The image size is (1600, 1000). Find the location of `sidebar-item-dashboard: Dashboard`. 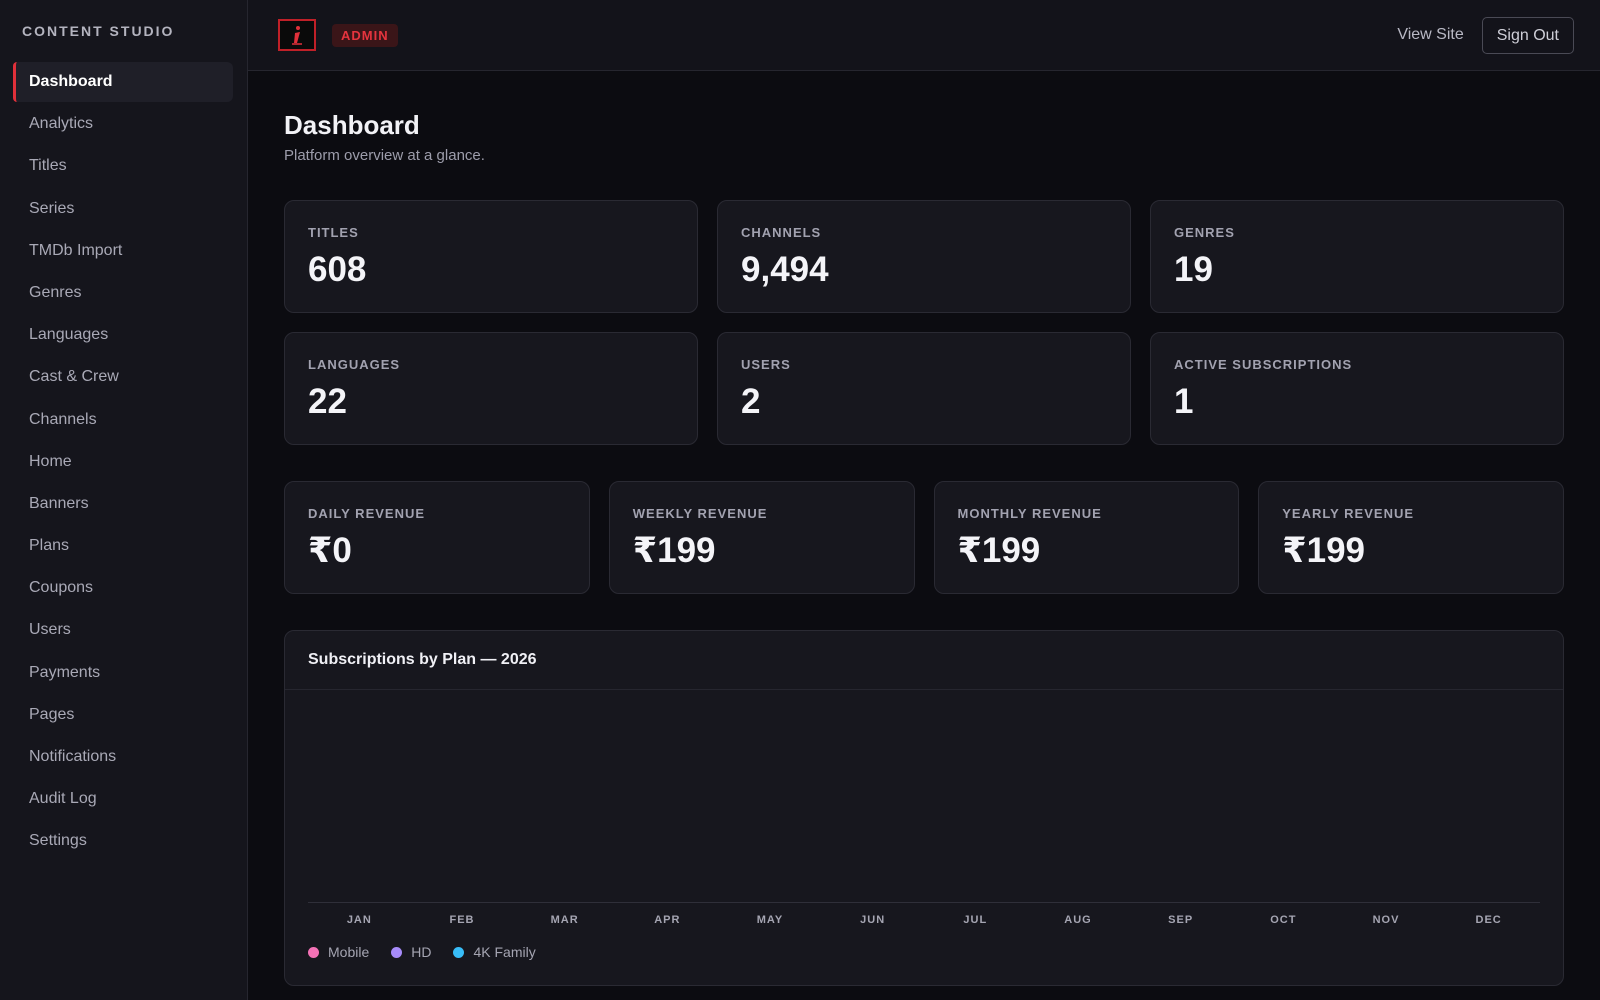

sidebar-item-dashboard: Dashboard is located at coordinates (123, 82).